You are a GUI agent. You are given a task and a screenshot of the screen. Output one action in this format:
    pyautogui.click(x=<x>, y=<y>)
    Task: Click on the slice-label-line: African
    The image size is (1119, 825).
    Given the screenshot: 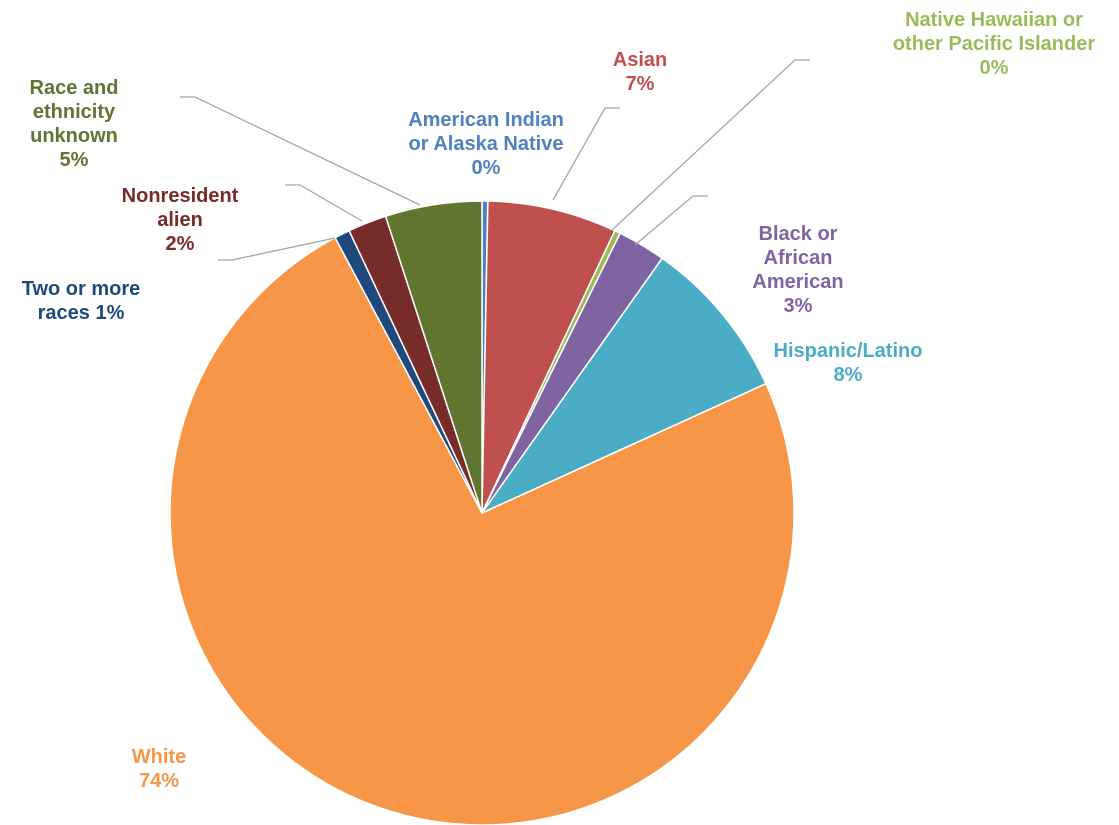 What is the action you would take?
    pyautogui.click(x=798, y=258)
    